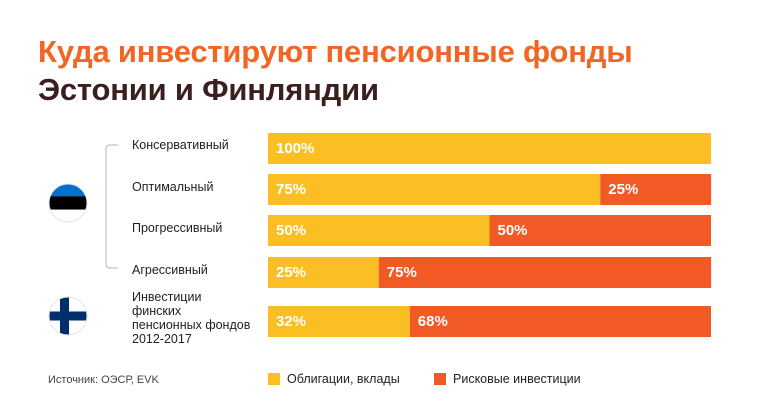  Describe the element at coordinates (432, 321) in the screenshot. I see `bar-value-label-risky: 68%` at that location.